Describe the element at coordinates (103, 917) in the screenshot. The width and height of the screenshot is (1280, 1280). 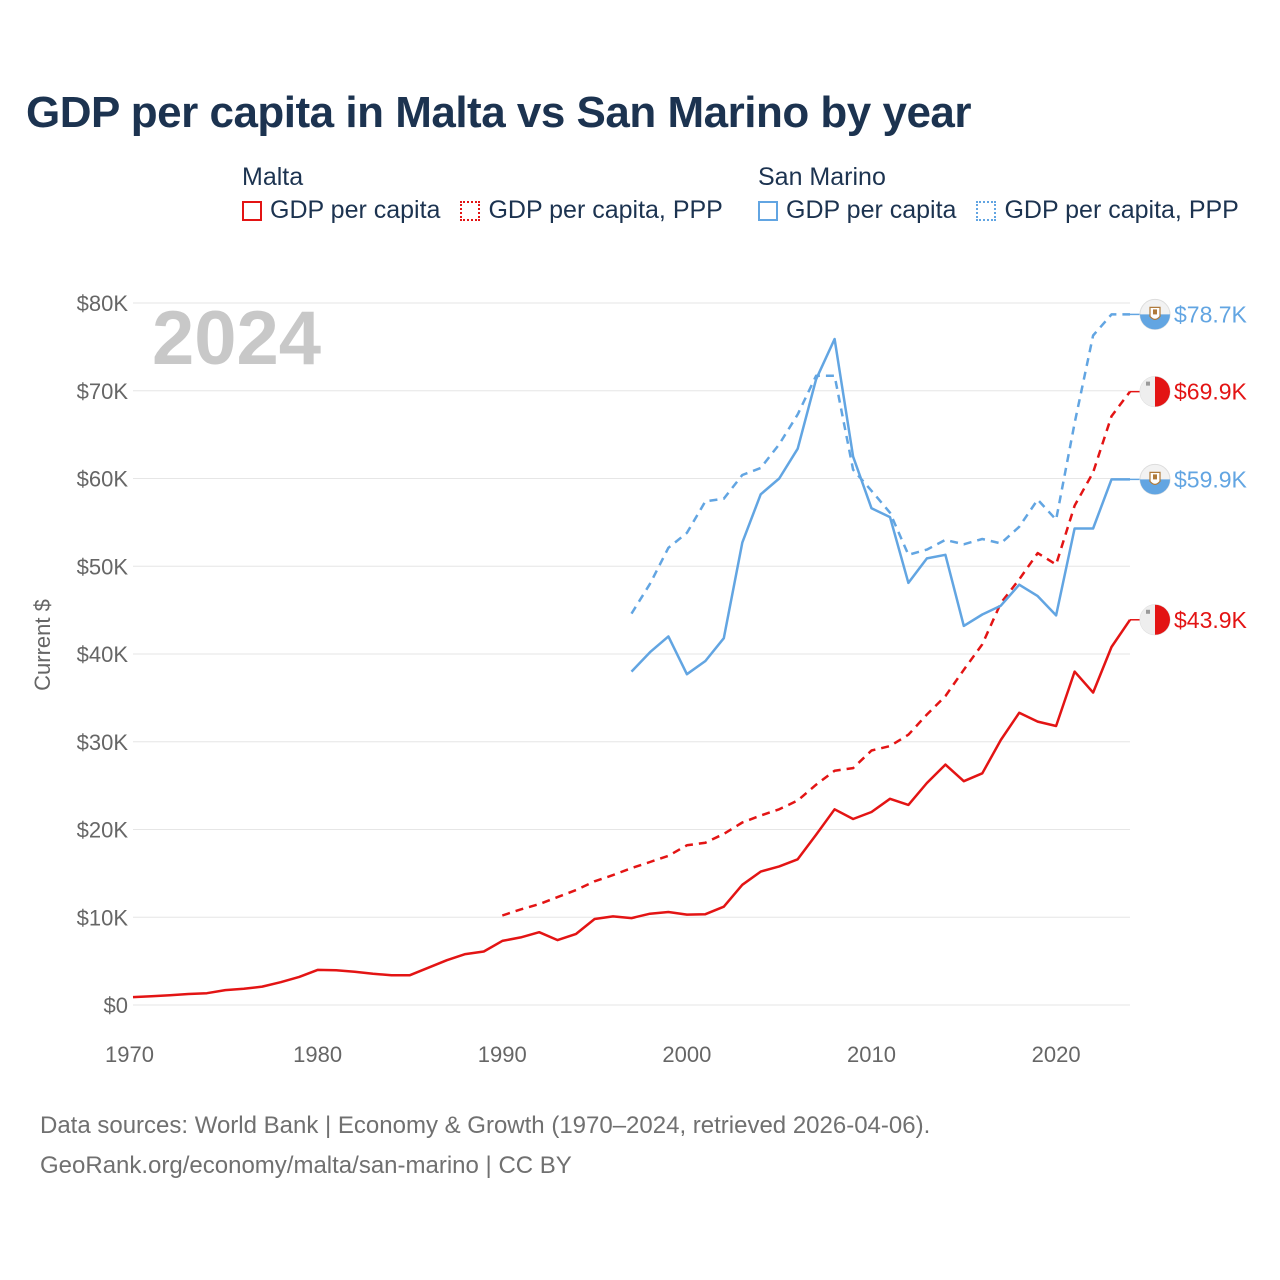
I see `y-tick-label: $10K` at that location.